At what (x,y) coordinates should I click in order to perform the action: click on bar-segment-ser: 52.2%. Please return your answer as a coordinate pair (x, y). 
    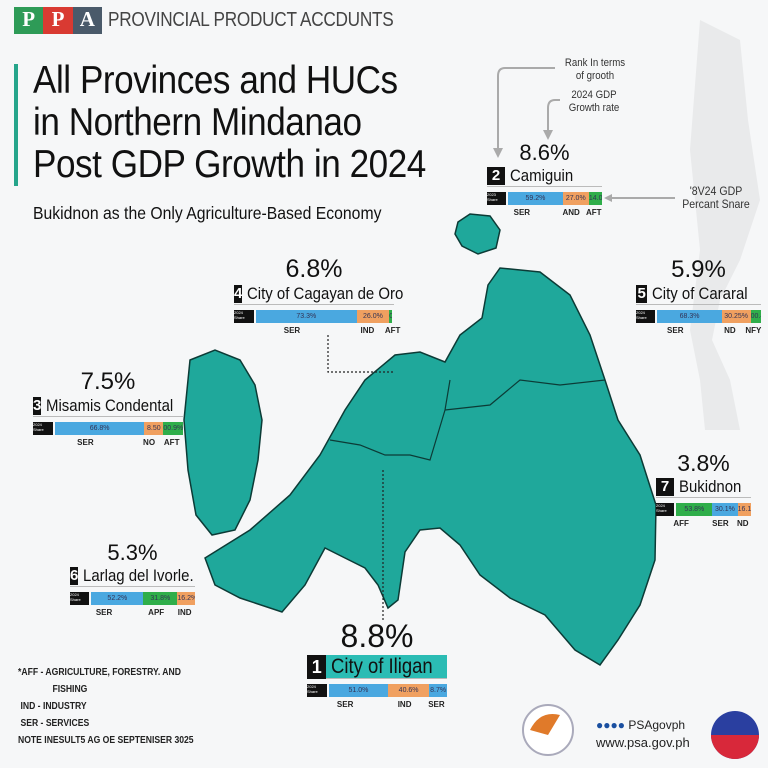
    Looking at the image, I should click on (117, 598).